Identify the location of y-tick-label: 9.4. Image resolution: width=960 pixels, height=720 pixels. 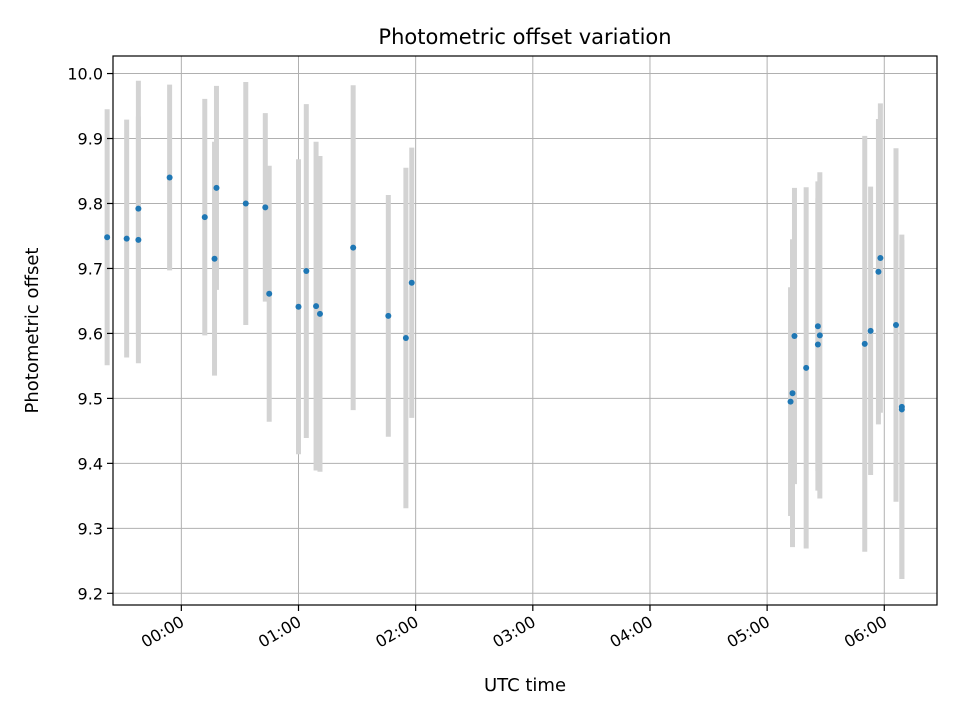
(90, 463).